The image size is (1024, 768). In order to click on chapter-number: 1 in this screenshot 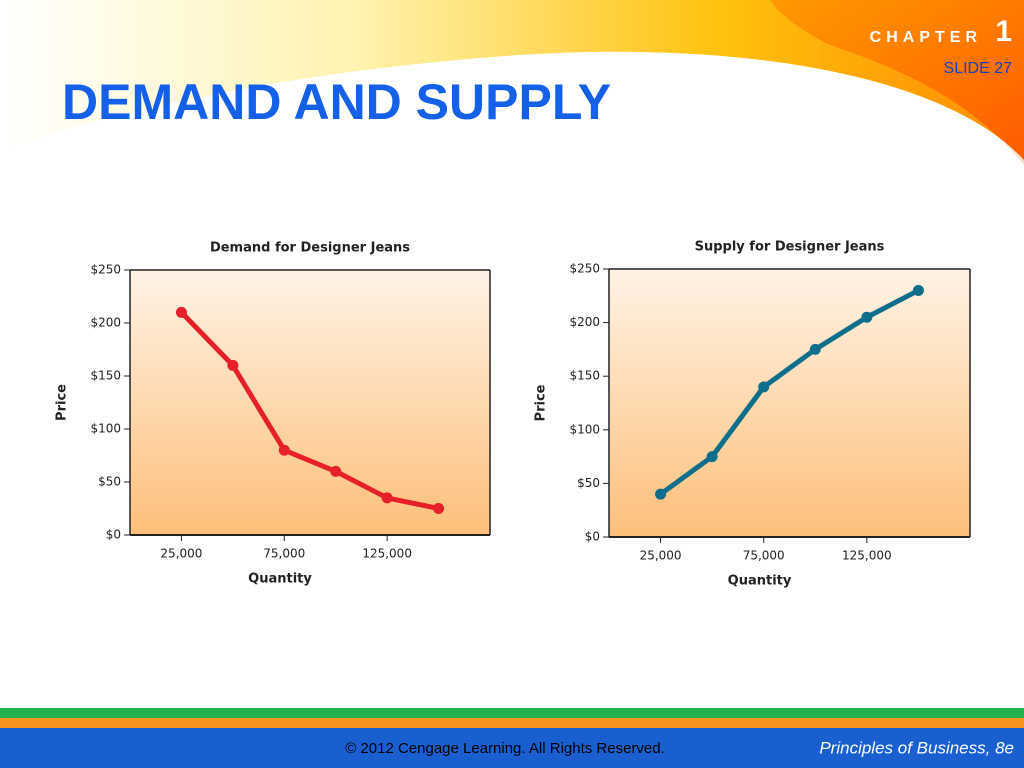, I will do `click(1003, 31)`.